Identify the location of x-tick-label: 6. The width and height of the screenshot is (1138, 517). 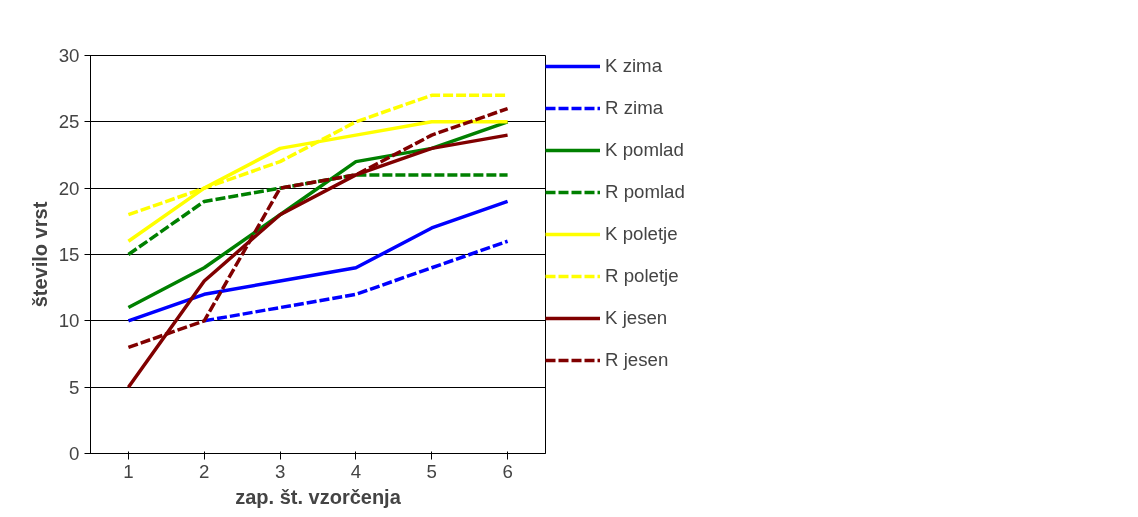
(507, 471).